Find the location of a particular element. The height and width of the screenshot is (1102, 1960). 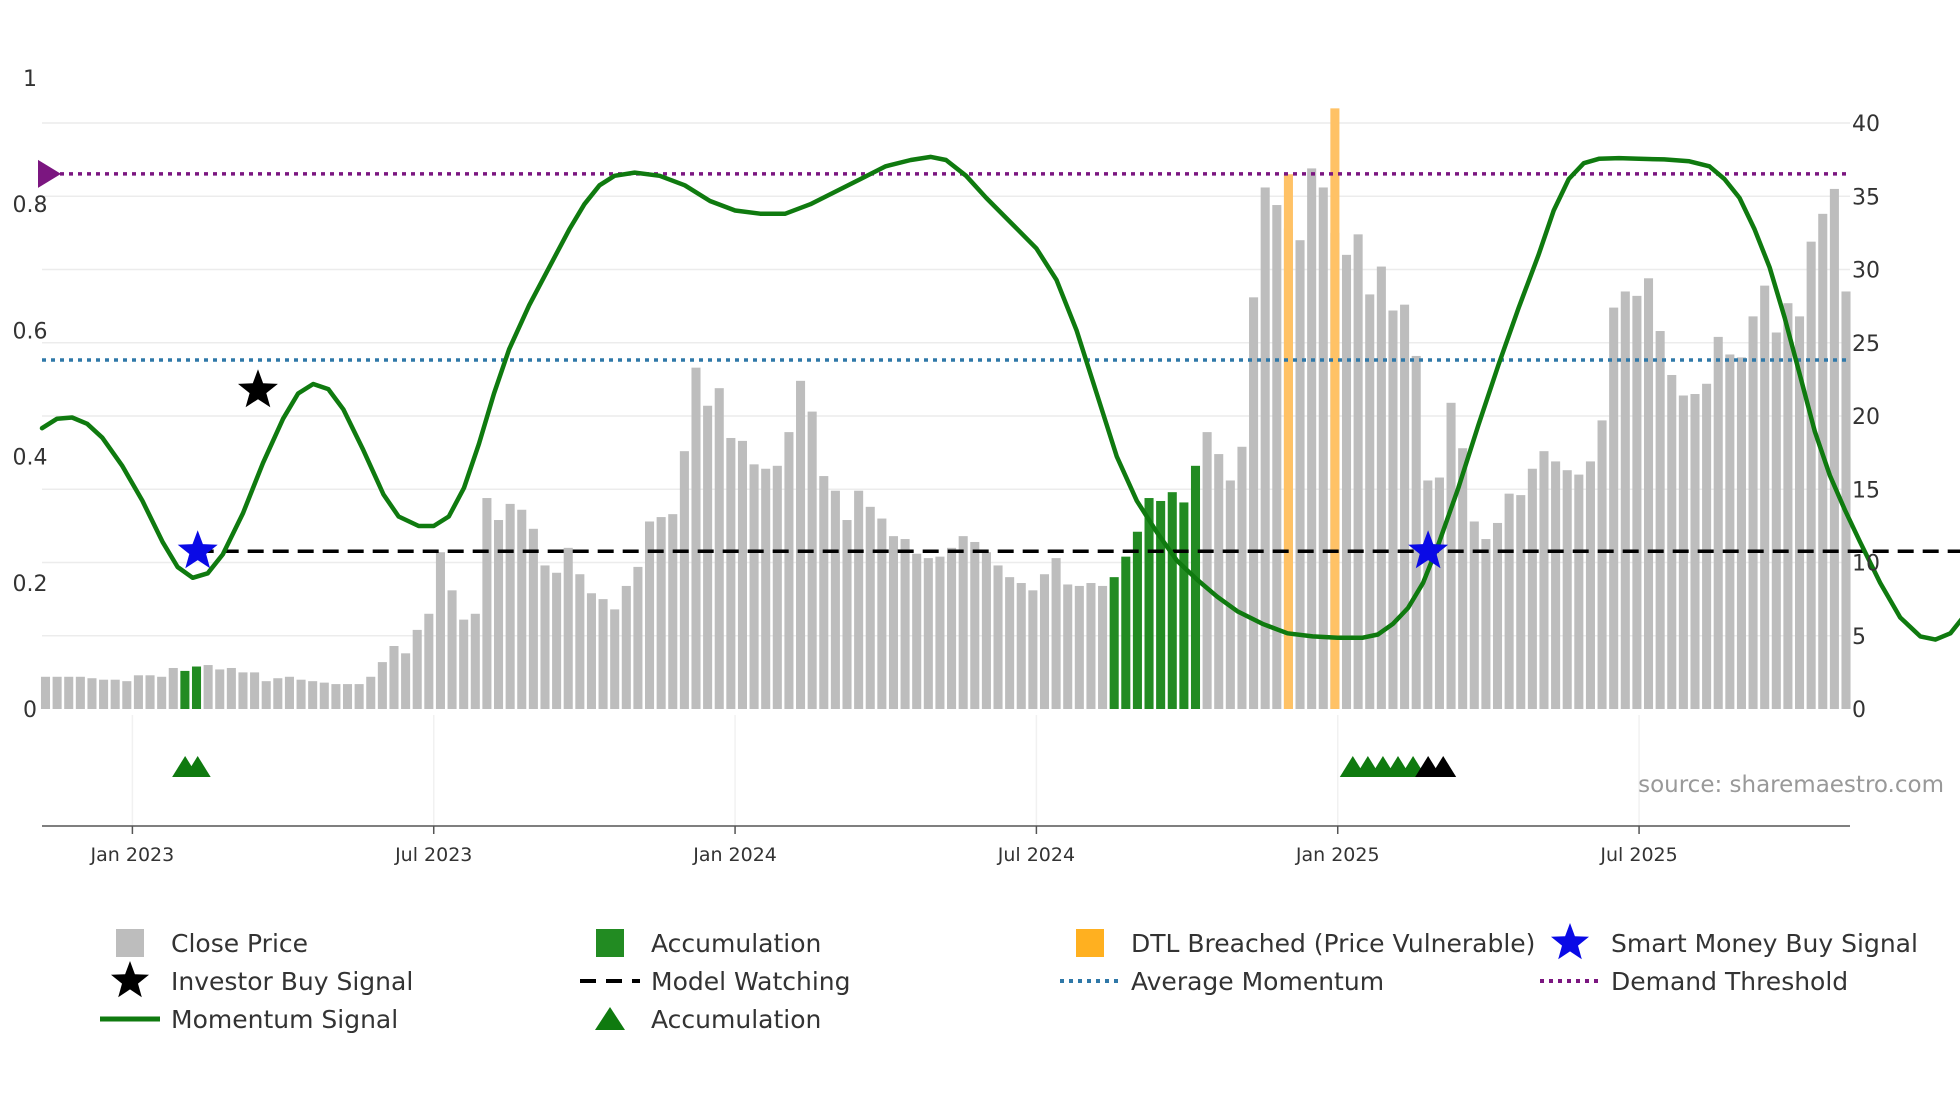

legend-label: Smart Money Buy Signal is located at coordinates (1764, 943).